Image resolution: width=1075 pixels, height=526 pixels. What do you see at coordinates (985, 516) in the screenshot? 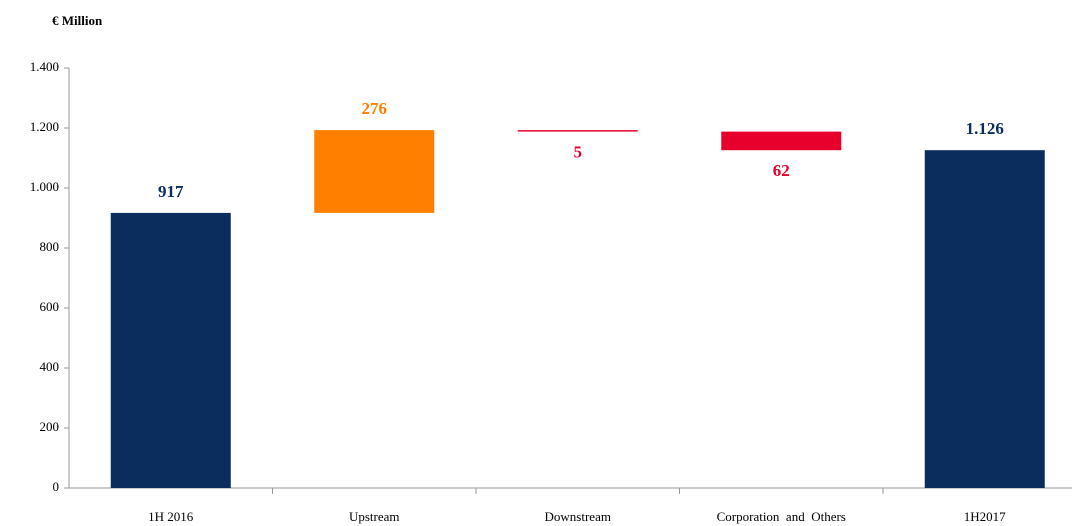
I see `x-tick-label: 1H2017` at bounding box center [985, 516].